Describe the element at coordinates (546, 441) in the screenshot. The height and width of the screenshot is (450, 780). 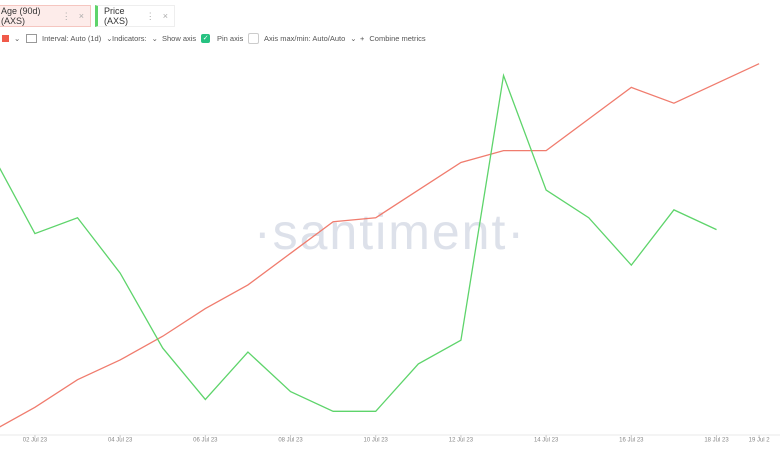
I see `x-tick-label: 14 Jul 23` at that location.